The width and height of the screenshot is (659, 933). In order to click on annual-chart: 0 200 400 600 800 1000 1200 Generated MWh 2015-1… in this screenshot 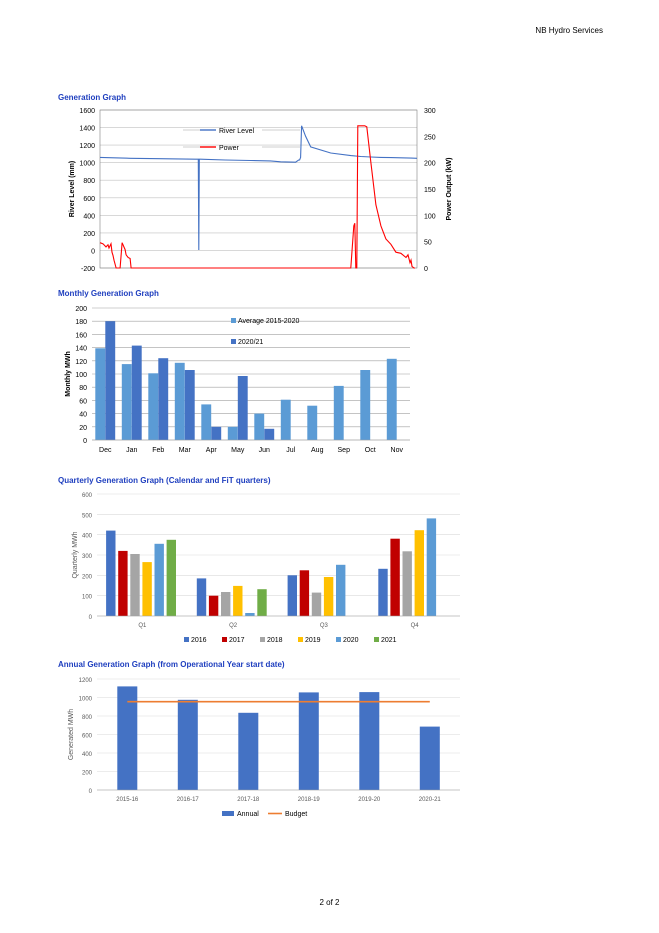, I will do `click(264, 748)`.